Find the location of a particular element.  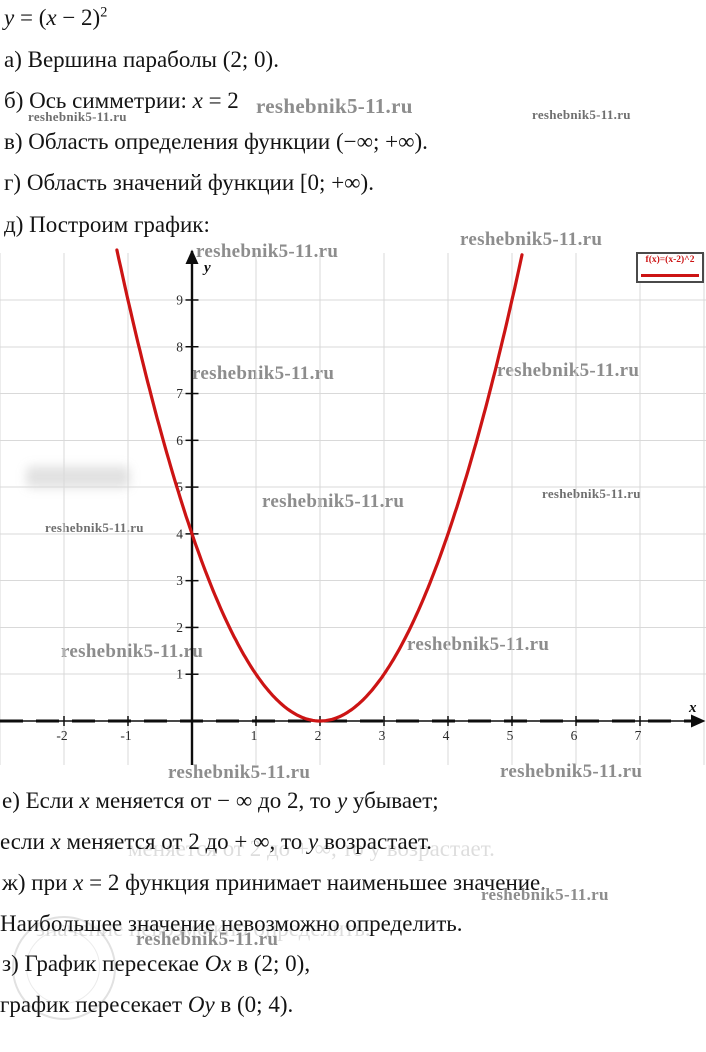

line-a: а) Вершина параболы (2; 0). is located at coordinates (141, 59).